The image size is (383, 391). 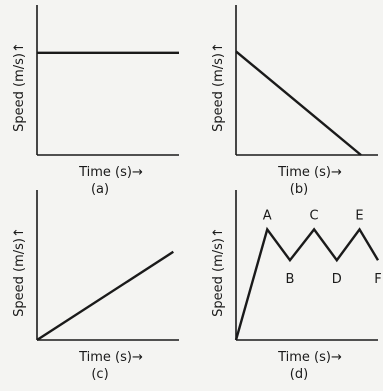 What do you see at coordinates (359, 215) in the screenshot?
I see `point-label-e: E` at bounding box center [359, 215].